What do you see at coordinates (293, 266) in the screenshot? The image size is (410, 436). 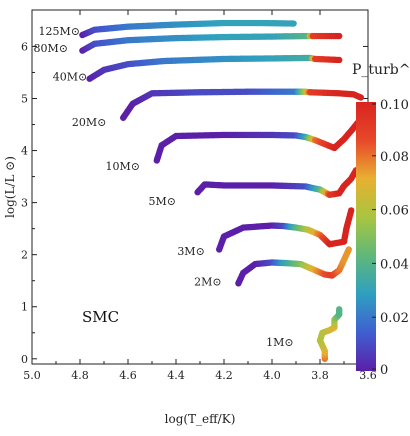 I see `track-2msun` at bounding box center [293, 266].